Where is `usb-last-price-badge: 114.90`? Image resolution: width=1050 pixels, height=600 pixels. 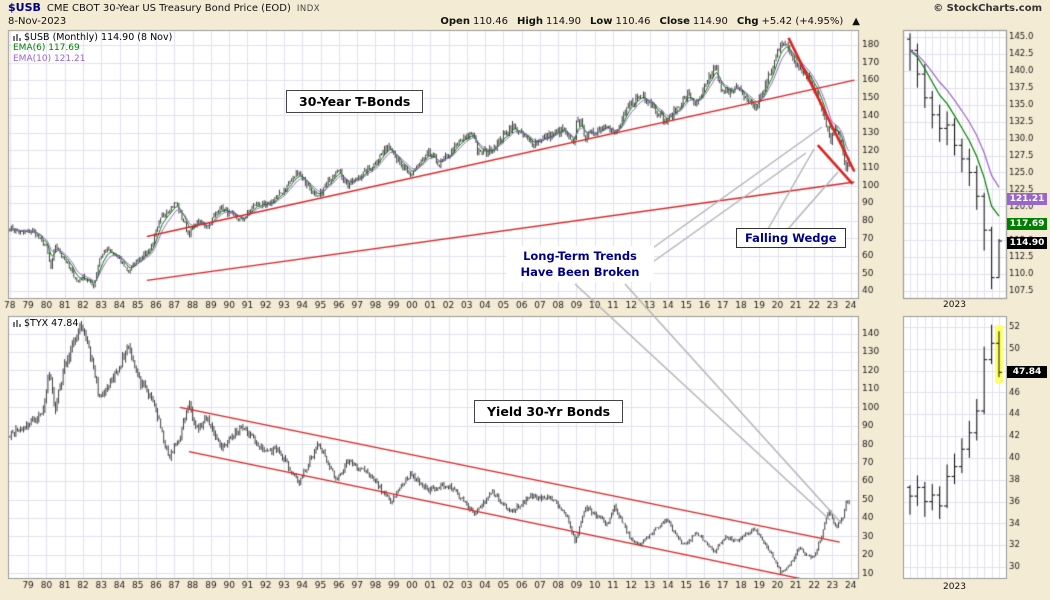 usb-last-price-badge: 114.90 is located at coordinates (1027, 243).